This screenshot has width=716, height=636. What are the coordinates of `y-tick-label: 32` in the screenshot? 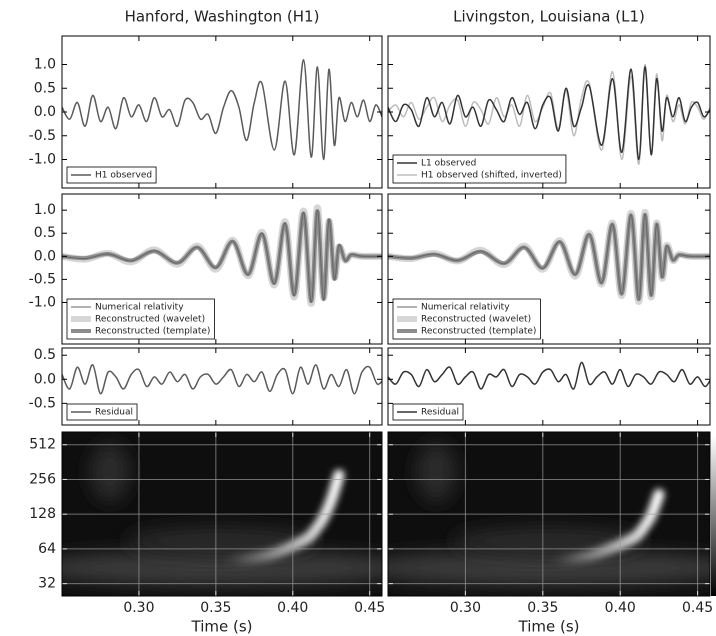 It's located at (47, 584).